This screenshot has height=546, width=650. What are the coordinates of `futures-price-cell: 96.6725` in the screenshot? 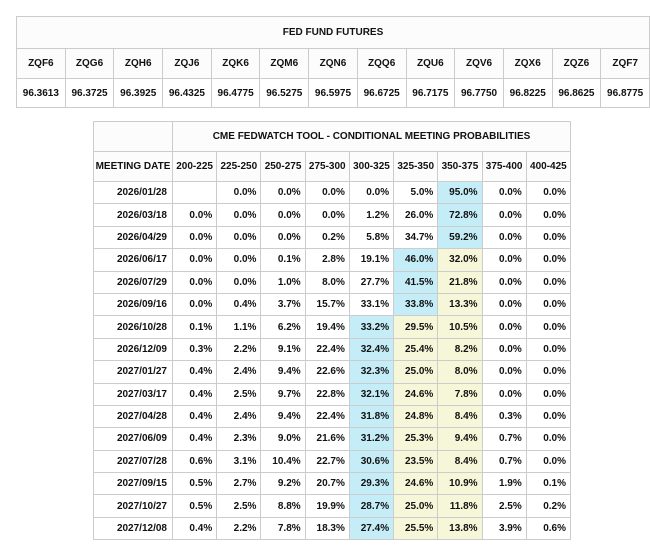 It's located at (381, 93).